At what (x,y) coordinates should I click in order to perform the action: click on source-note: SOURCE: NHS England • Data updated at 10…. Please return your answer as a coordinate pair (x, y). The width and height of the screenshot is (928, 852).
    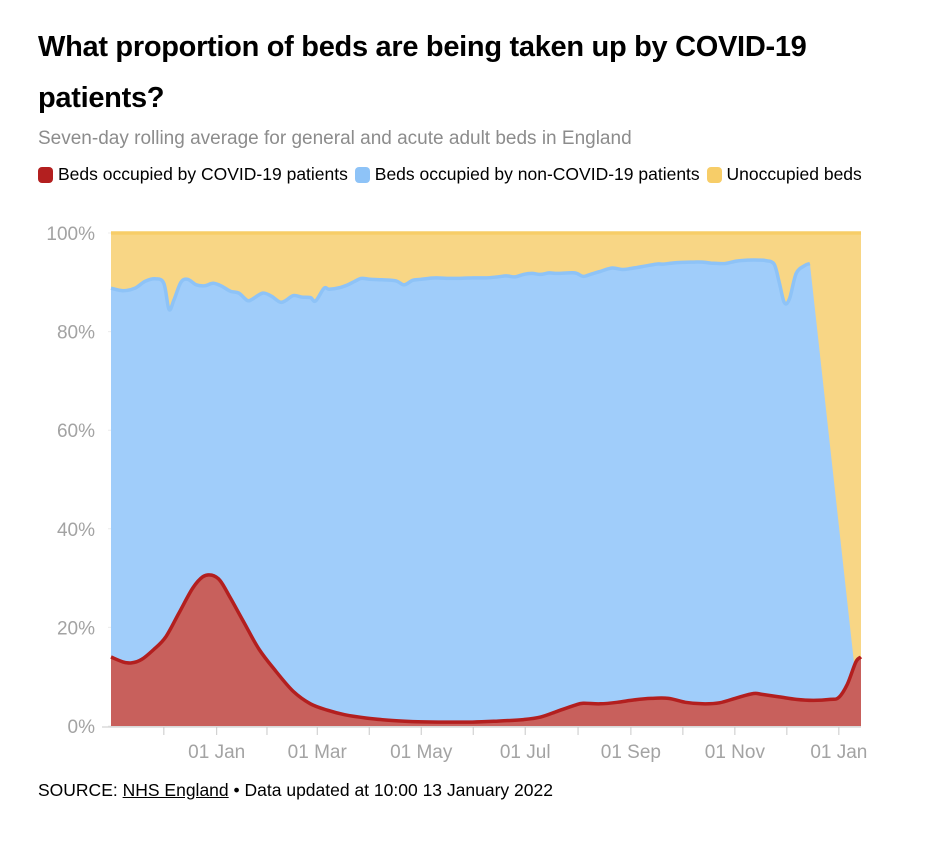
    Looking at the image, I should click on (295, 790).